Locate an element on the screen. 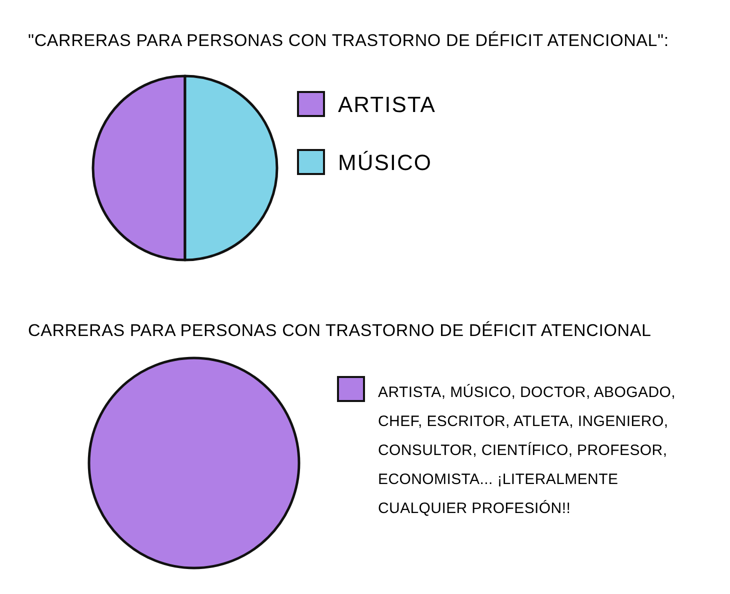 This screenshot has width=730, height=594. legend-label: ARTISTA, MÚSICO, DOCTOR, ABOGADO, CHEF, ESCRITOR, ATLETA, INGENIERO, CONSULTOR, CIENTÍFICO, PROFESOR, ECONOMISTA... ¡LITERALMENTE CUALQUIER PROFESIÓN!! is located at coordinates (527, 450).